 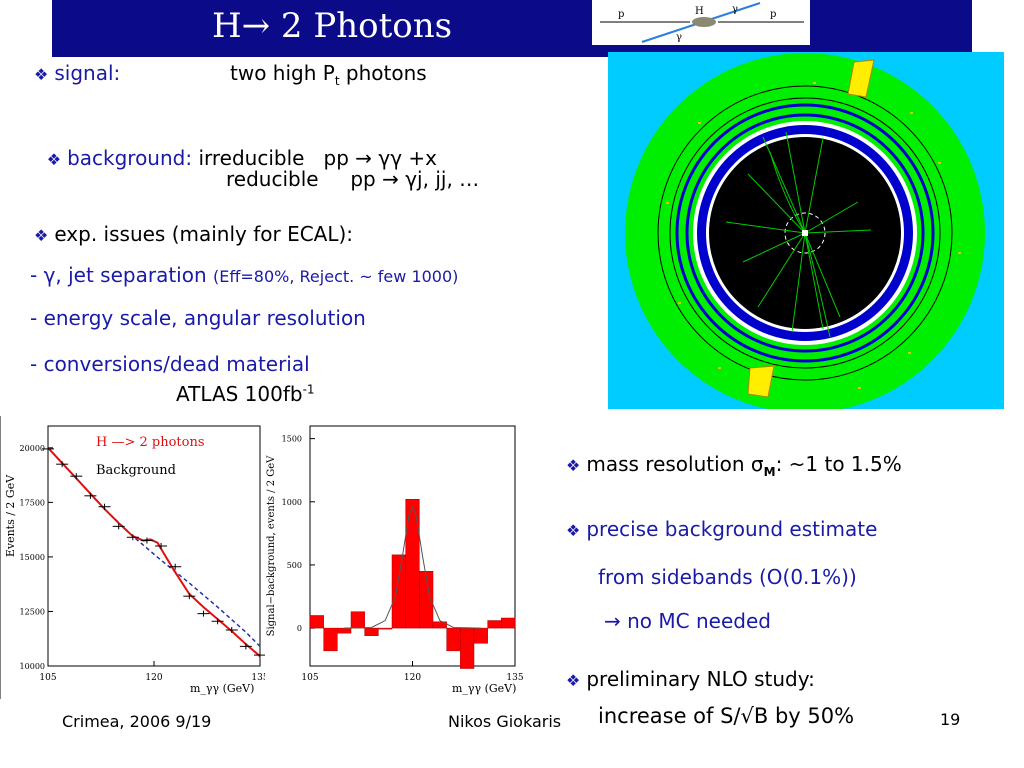 I want to click on footer-author: Nikos Giokaris, so click(x=505, y=721).